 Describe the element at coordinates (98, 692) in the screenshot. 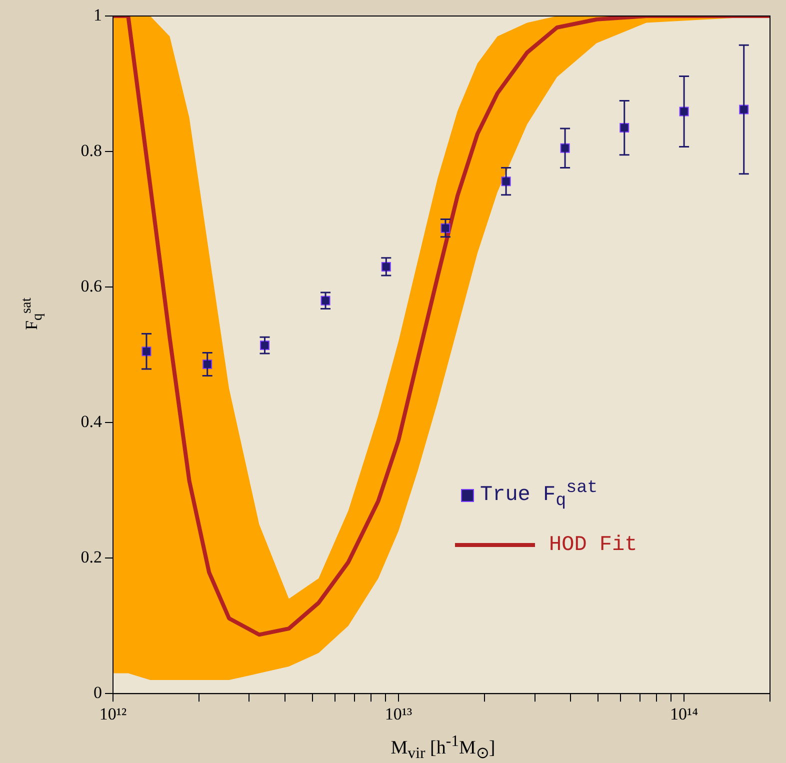

I see `y-tick-label: 0` at that location.